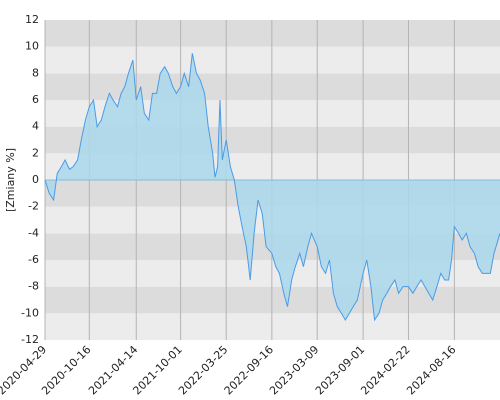 This screenshot has height=400, width=500. I want to click on y-tick-label: 0, so click(35, 179).